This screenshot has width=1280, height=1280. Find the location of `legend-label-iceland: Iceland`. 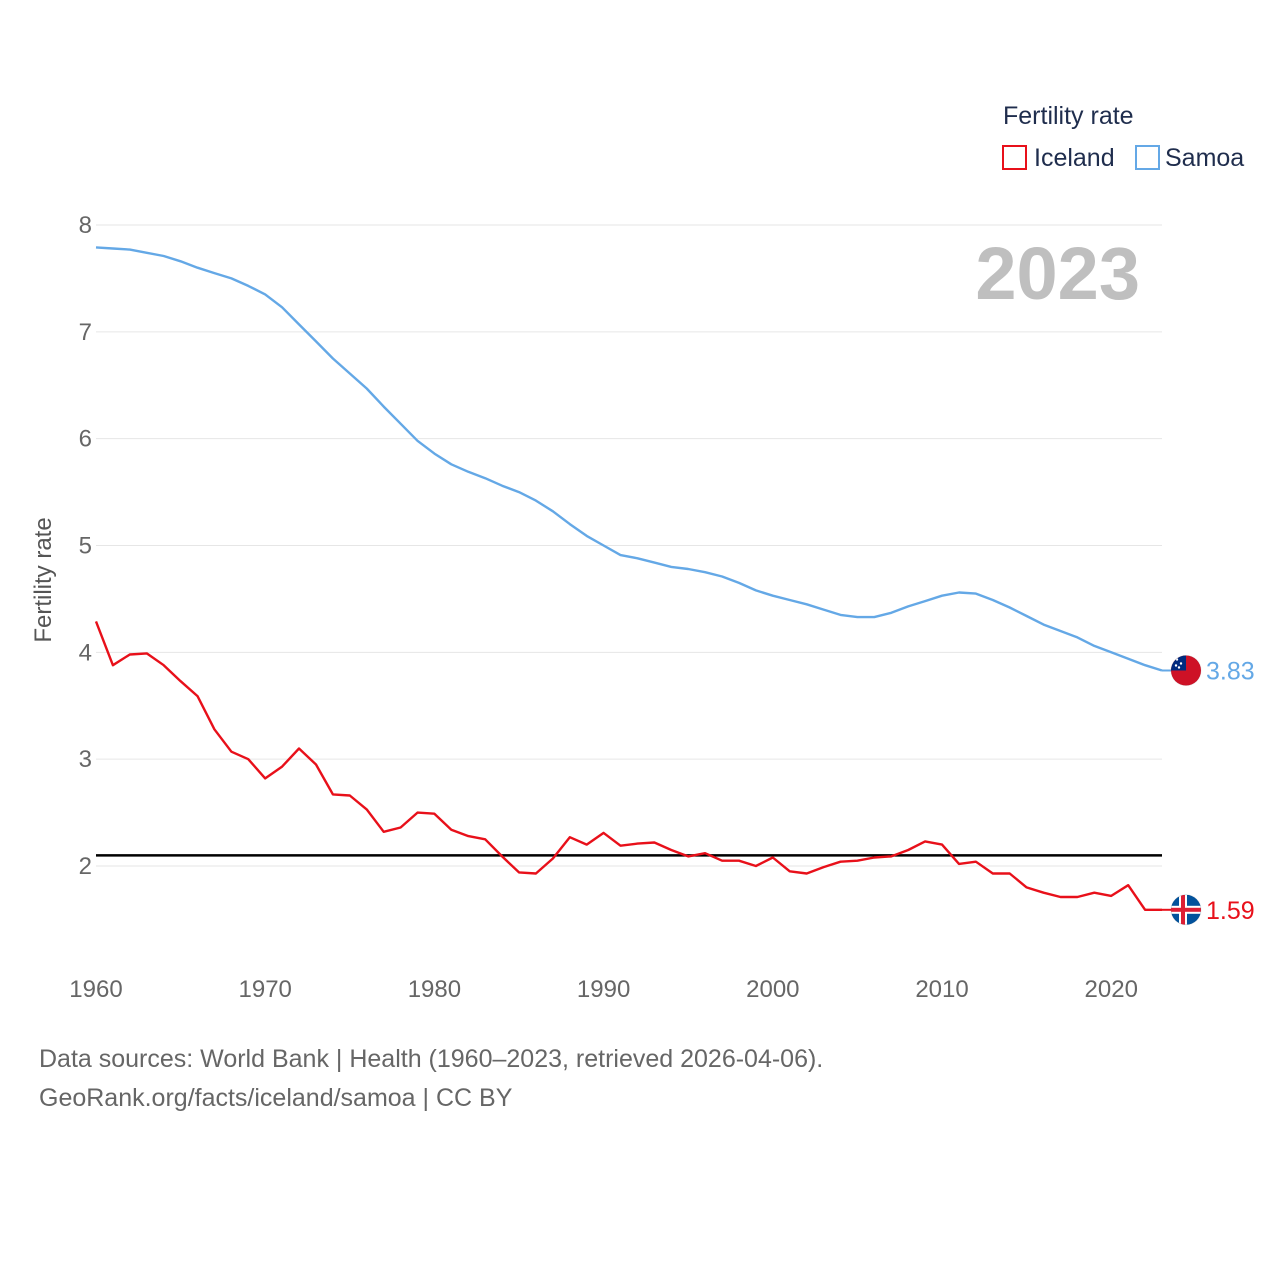

legend-label-iceland: Iceland is located at coordinates (1074, 158).